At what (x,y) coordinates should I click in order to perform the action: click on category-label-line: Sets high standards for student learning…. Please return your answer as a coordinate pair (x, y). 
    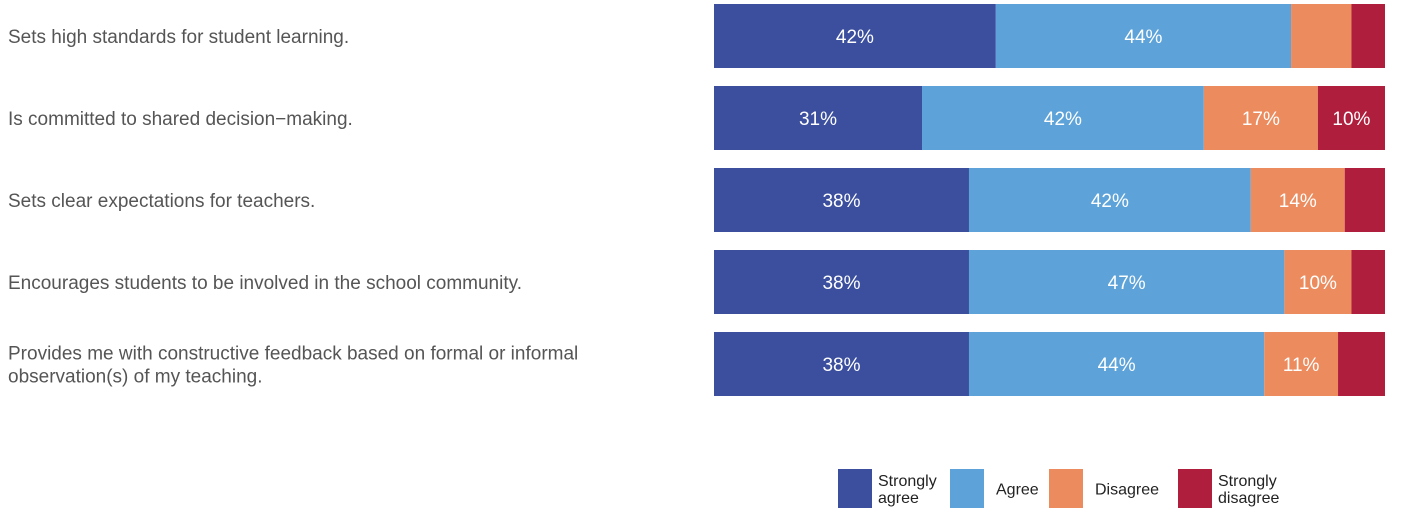
    Looking at the image, I should click on (178, 37).